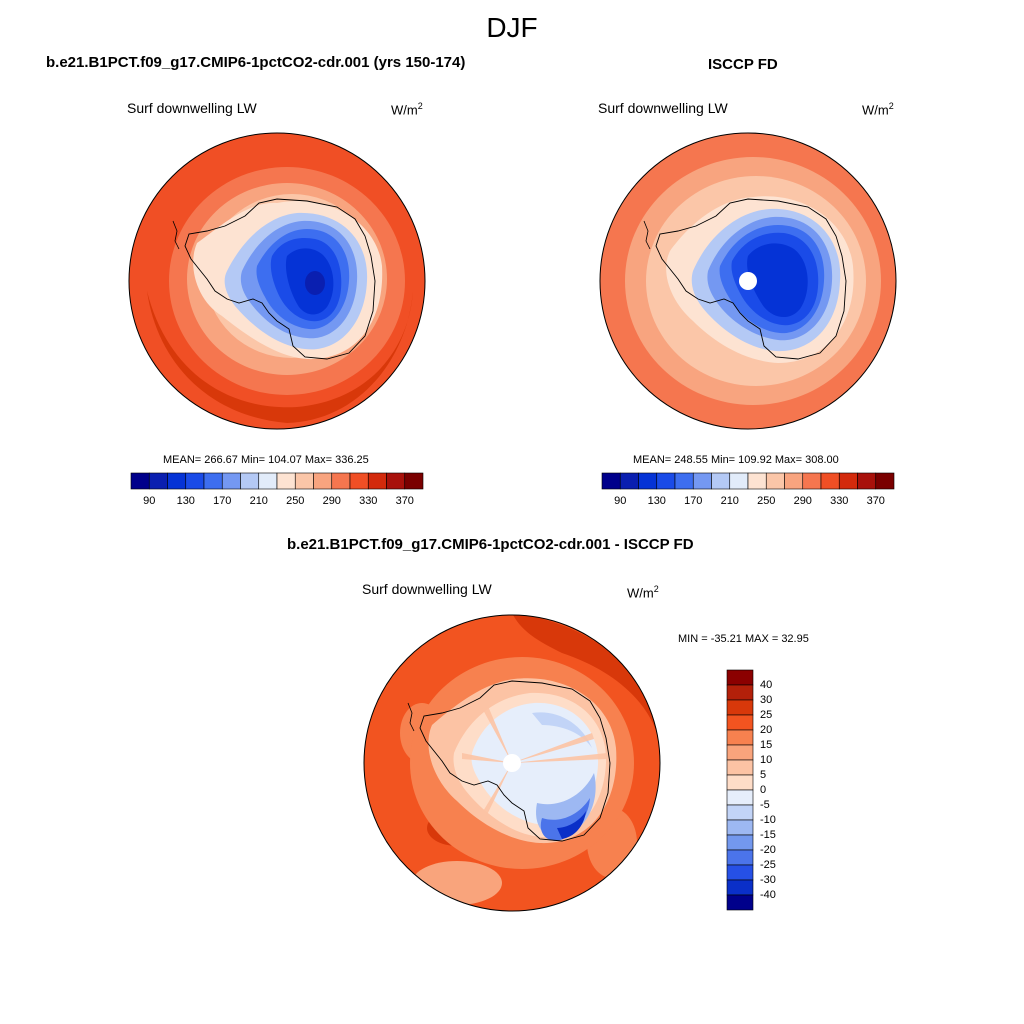 The width and height of the screenshot is (1024, 1024). What do you see at coordinates (802, 501) in the screenshot?
I see `colorbar-2-tick-label: 290` at bounding box center [802, 501].